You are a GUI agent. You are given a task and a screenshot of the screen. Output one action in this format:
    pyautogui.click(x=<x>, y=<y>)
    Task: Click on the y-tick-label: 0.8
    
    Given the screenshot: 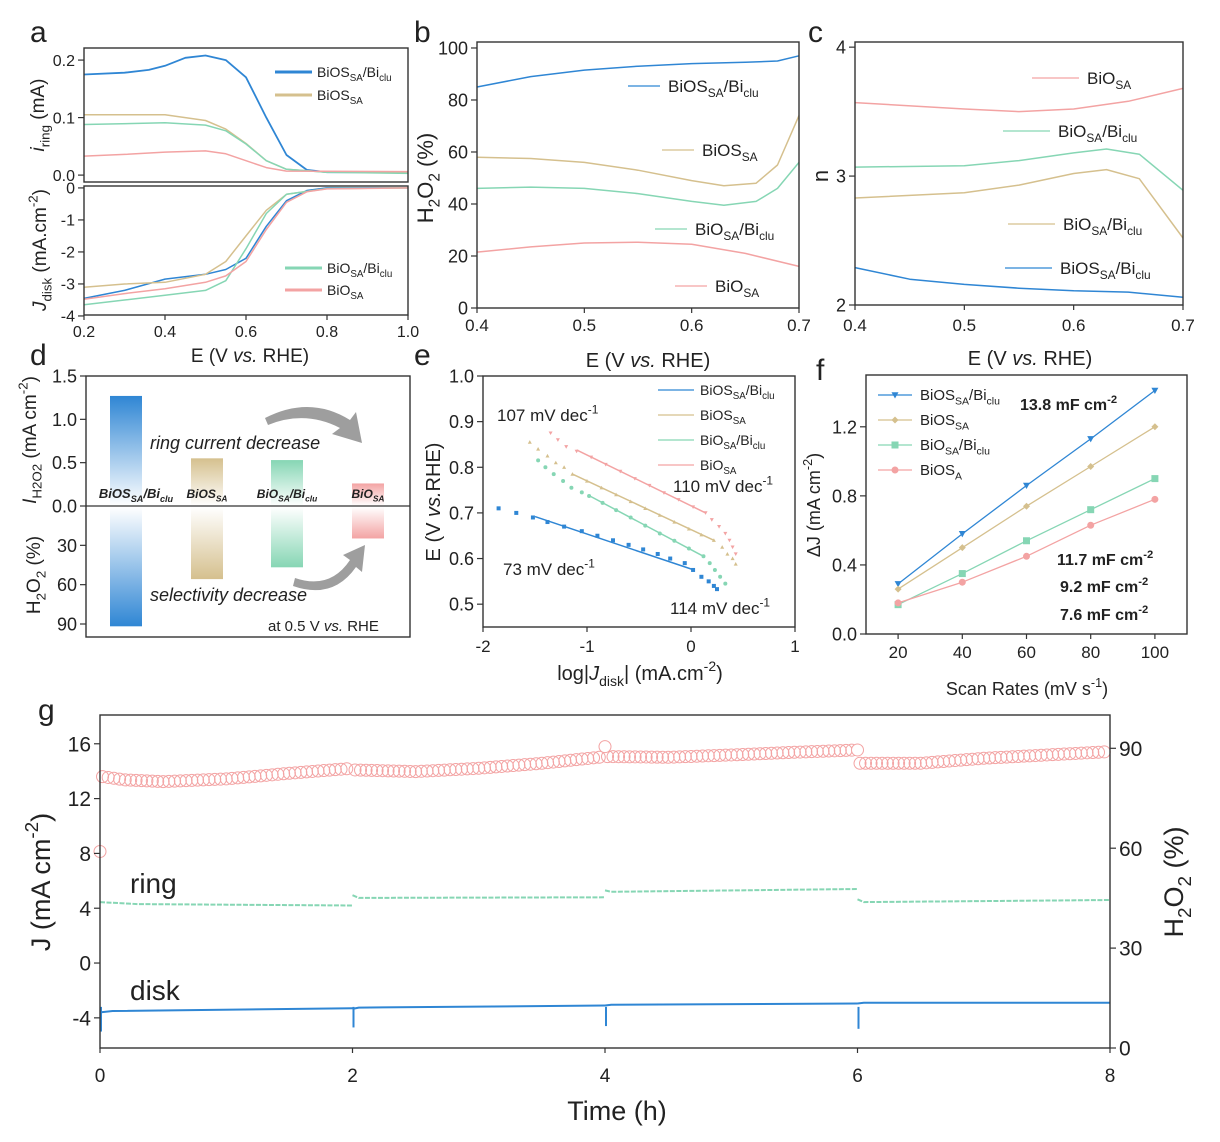 What is the action you would take?
    pyautogui.click(x=844, y=496)
    